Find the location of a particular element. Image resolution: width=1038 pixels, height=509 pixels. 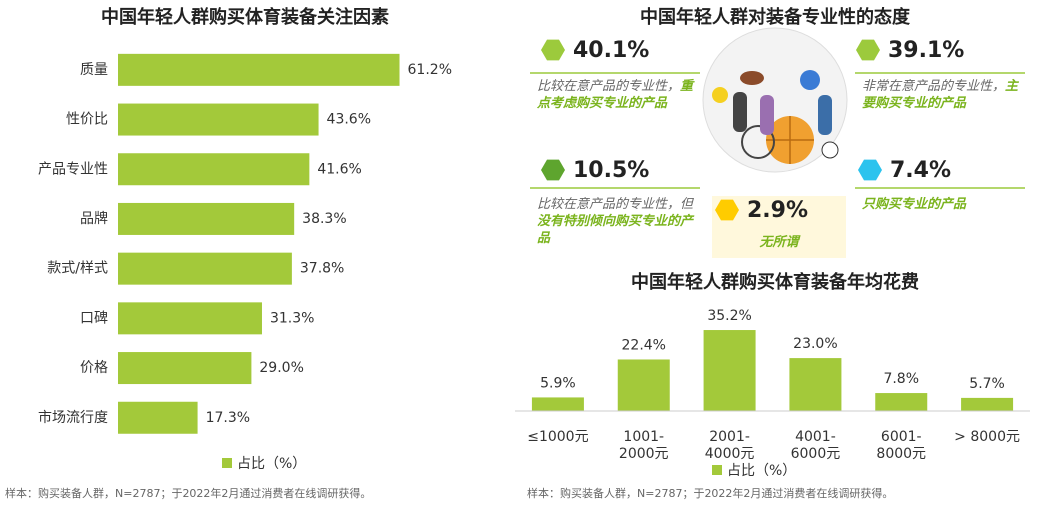

x-tick-label: > 8000元 is located at coordinates (987, 437).